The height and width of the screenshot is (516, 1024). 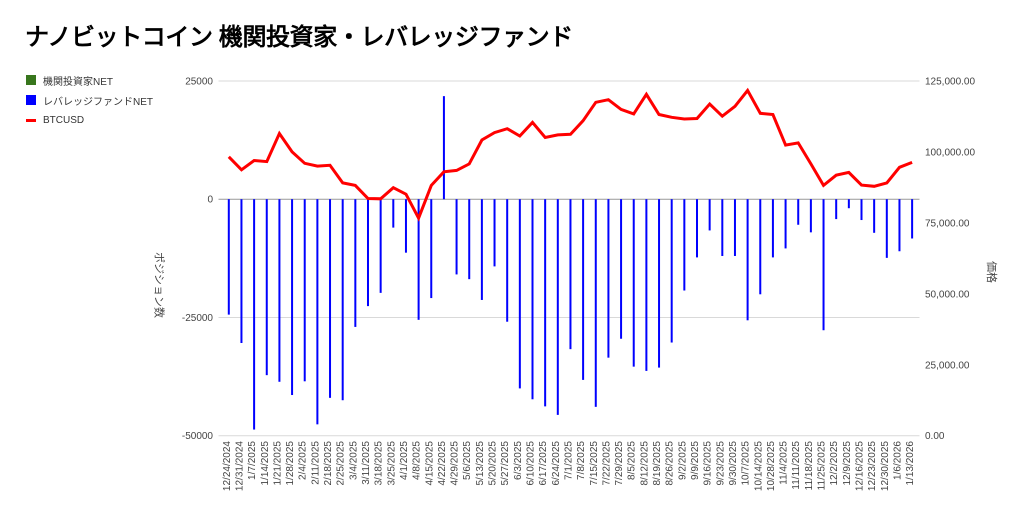 What do you see at coordinates (341, 463) in the screenshot?
I see `x-axis-tick-label: 2/25/2025` at bounding box center [341, 463].